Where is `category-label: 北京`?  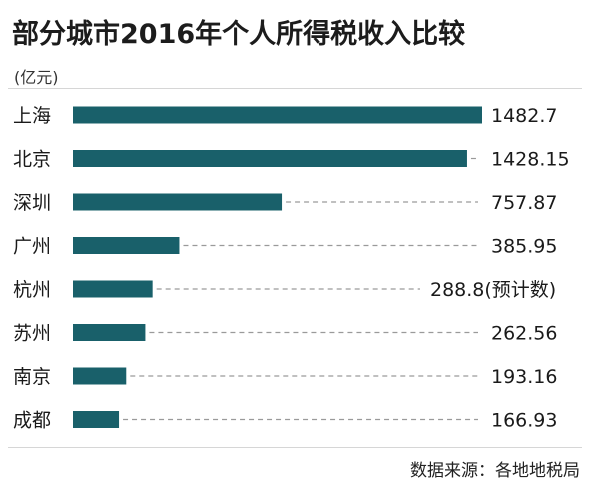
category-label: 北京 is located at coordinates (32, 160).